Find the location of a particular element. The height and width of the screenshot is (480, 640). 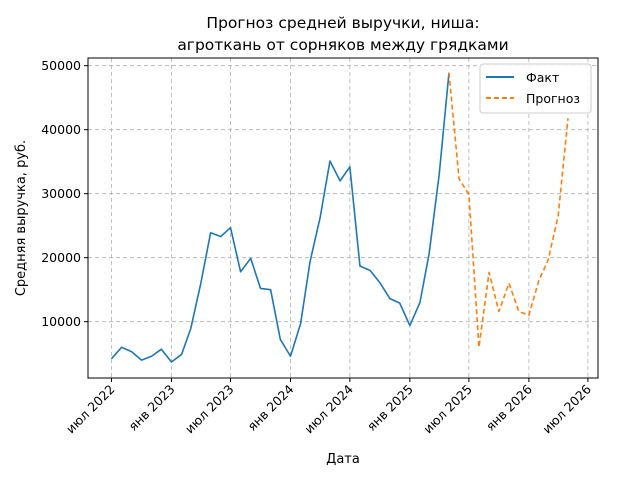

chart-title-line-1: Прогноз средней выручки, ниша: is located at coordinates (342, 23).